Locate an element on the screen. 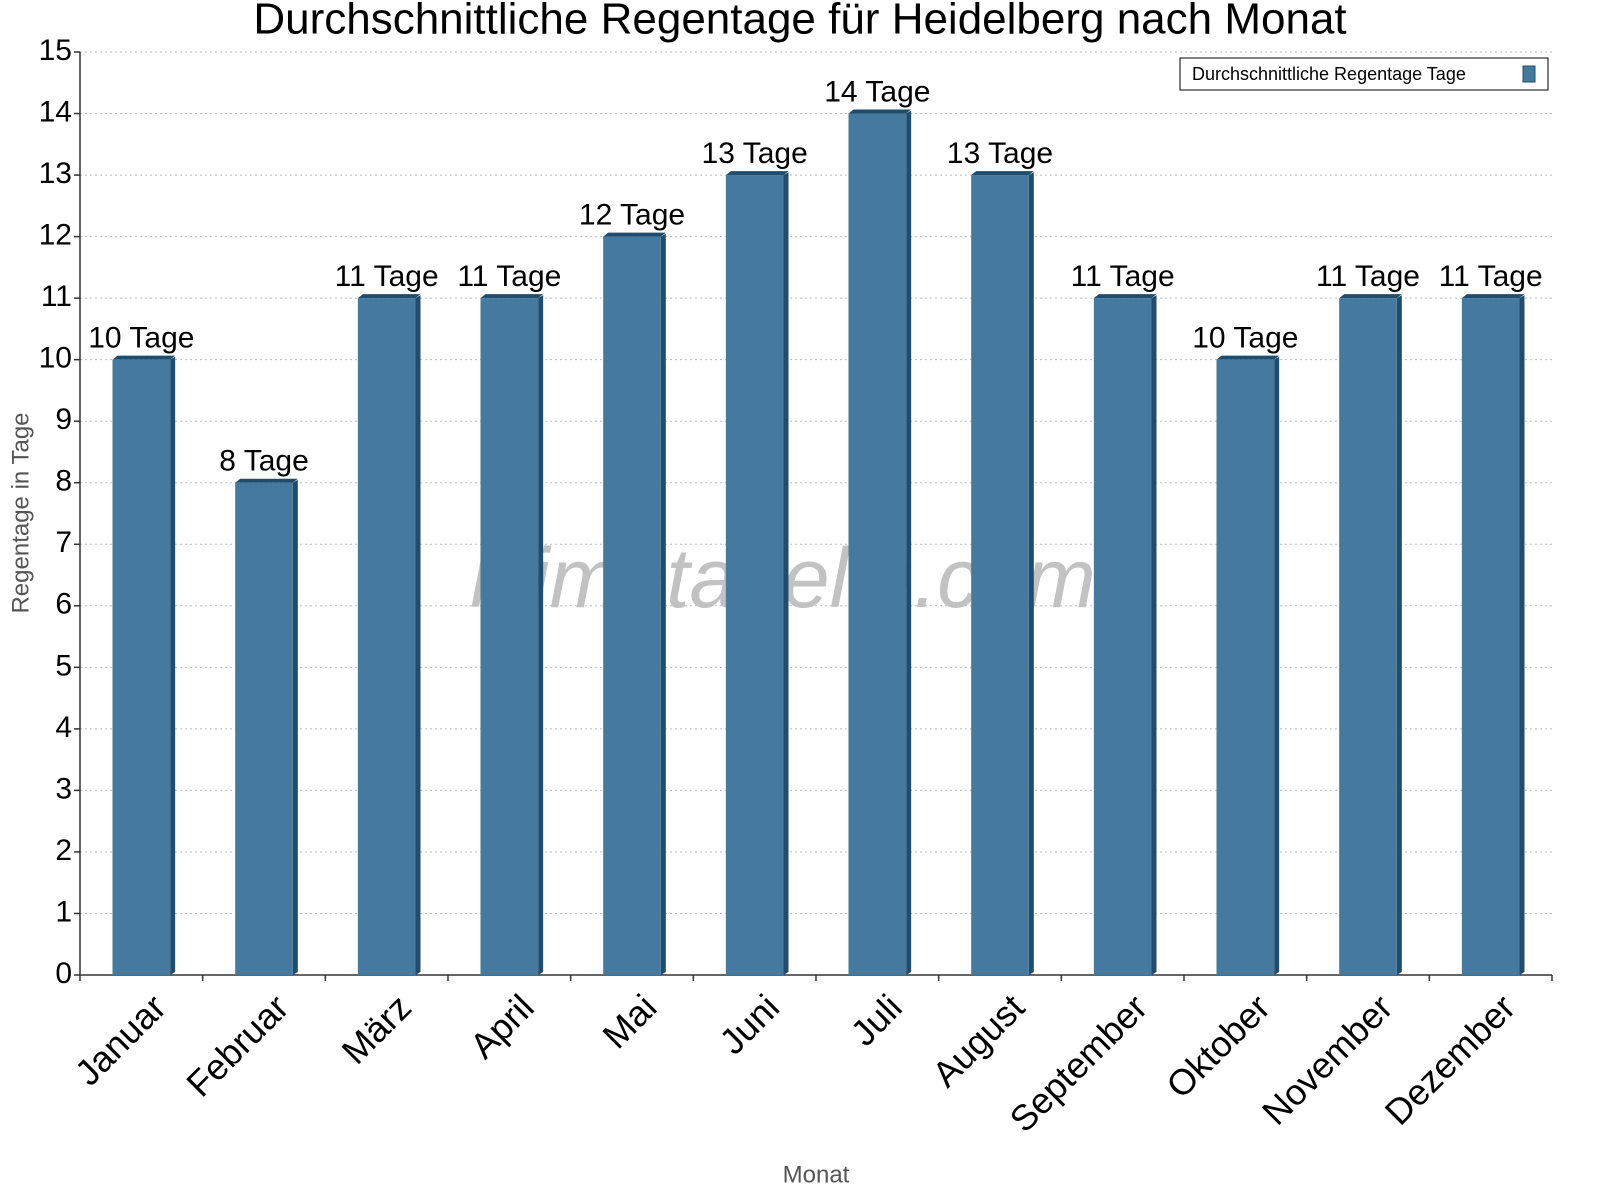  legend-box is located at coordinates (1364, 74).